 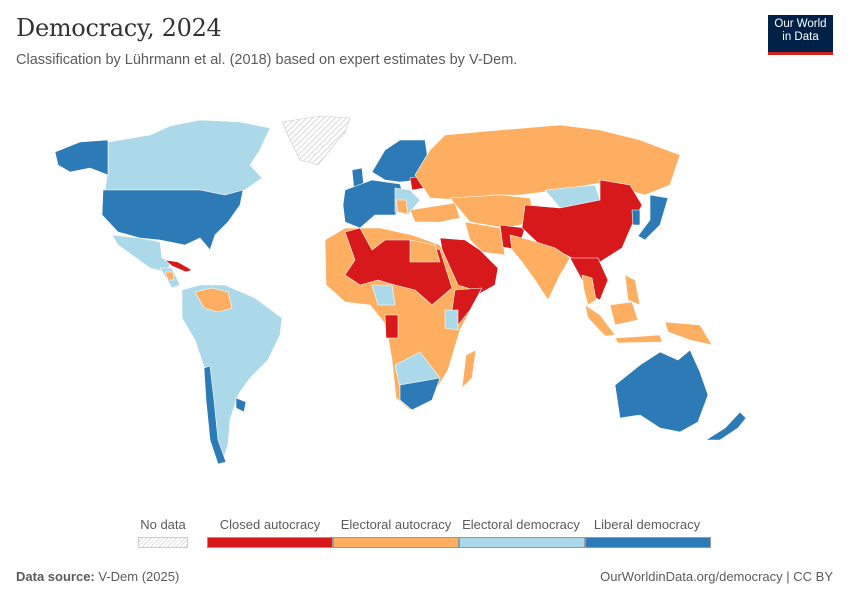 What do you see at coordinates (636, 217) in the screenshot?
I see `country-korea` at bounding box center [636, 217].